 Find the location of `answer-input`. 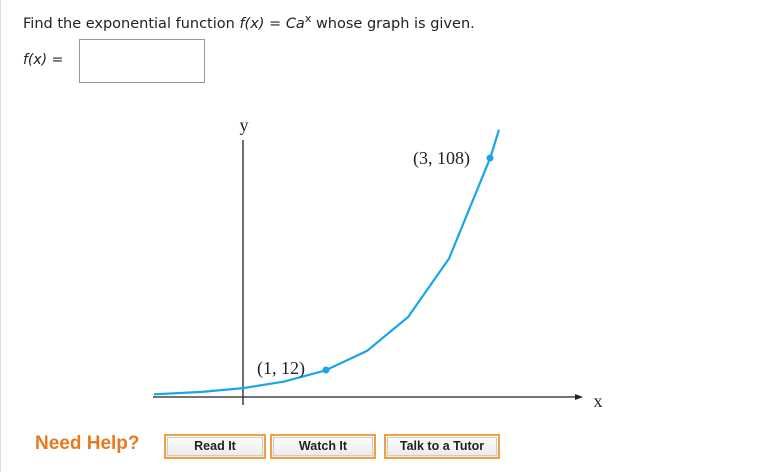

answer-input is located at coordinates (142, 61).